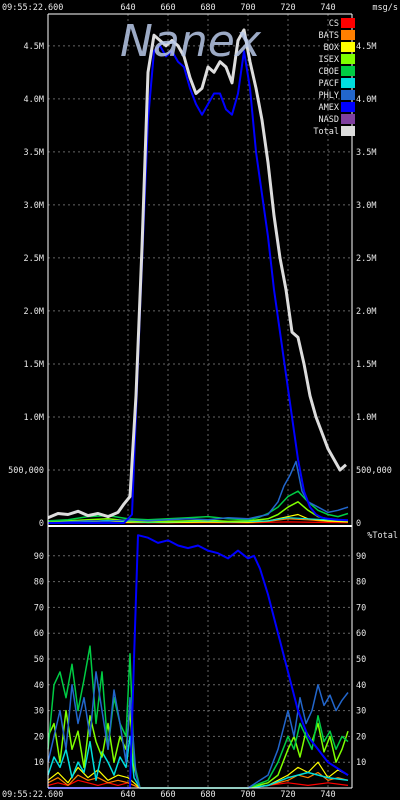 Image resolution: width=400 pixels, height=800 pixels. I want to click on y-tick-label-left: 80, so click(39, 583).